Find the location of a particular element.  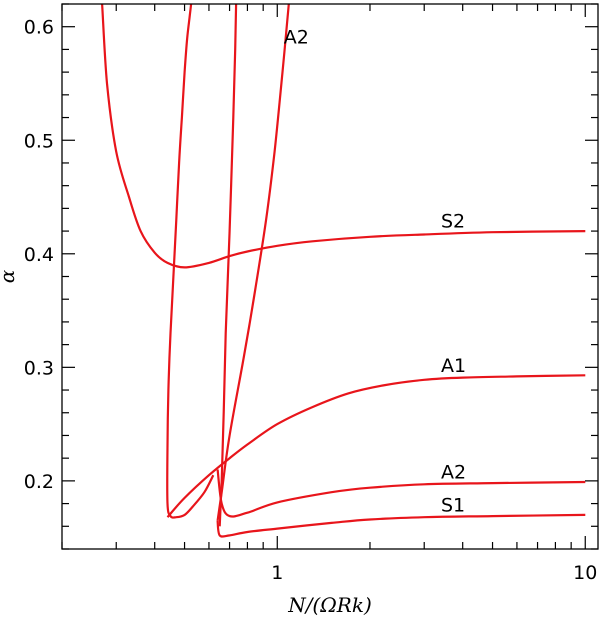

curve-label: S1 is located at coordinates (453, 506).